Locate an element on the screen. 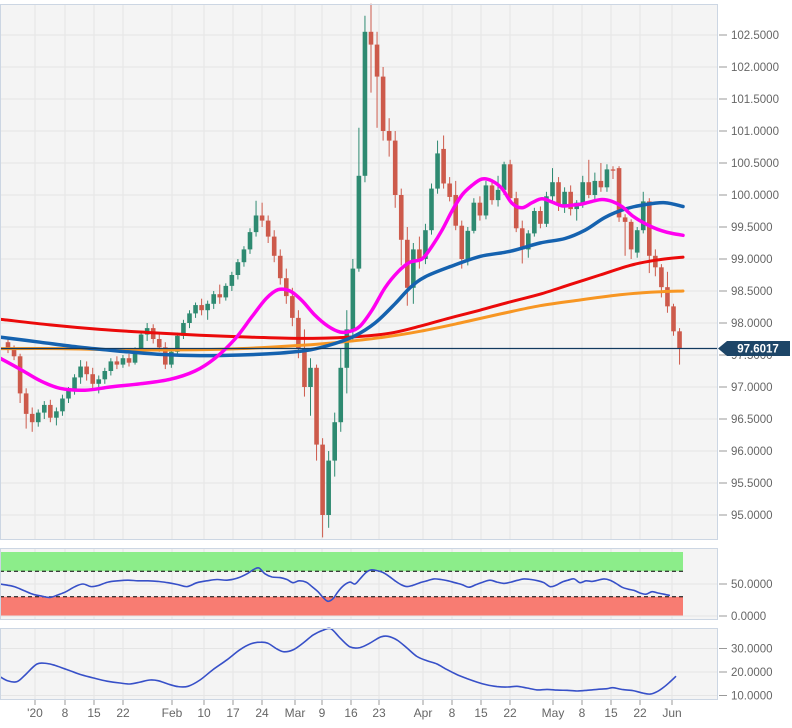 Image resolution: width=792 pixels, height=728 pixels. svg-text: 99.0000 is located at coordinates (752, 260).